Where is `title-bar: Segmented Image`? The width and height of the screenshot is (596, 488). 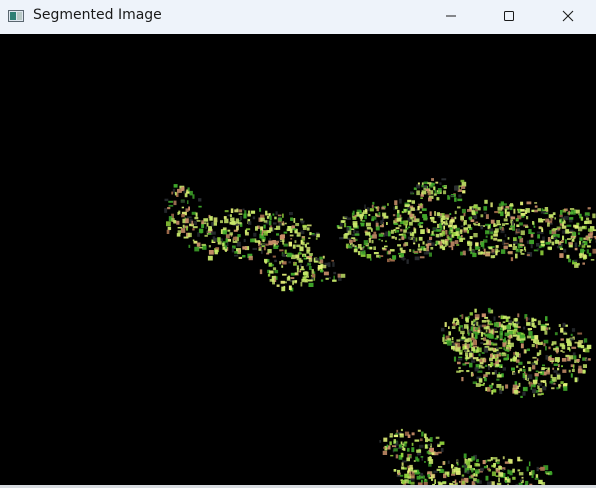
title-bar: Segmented Image is located at coordinates (298, 17).